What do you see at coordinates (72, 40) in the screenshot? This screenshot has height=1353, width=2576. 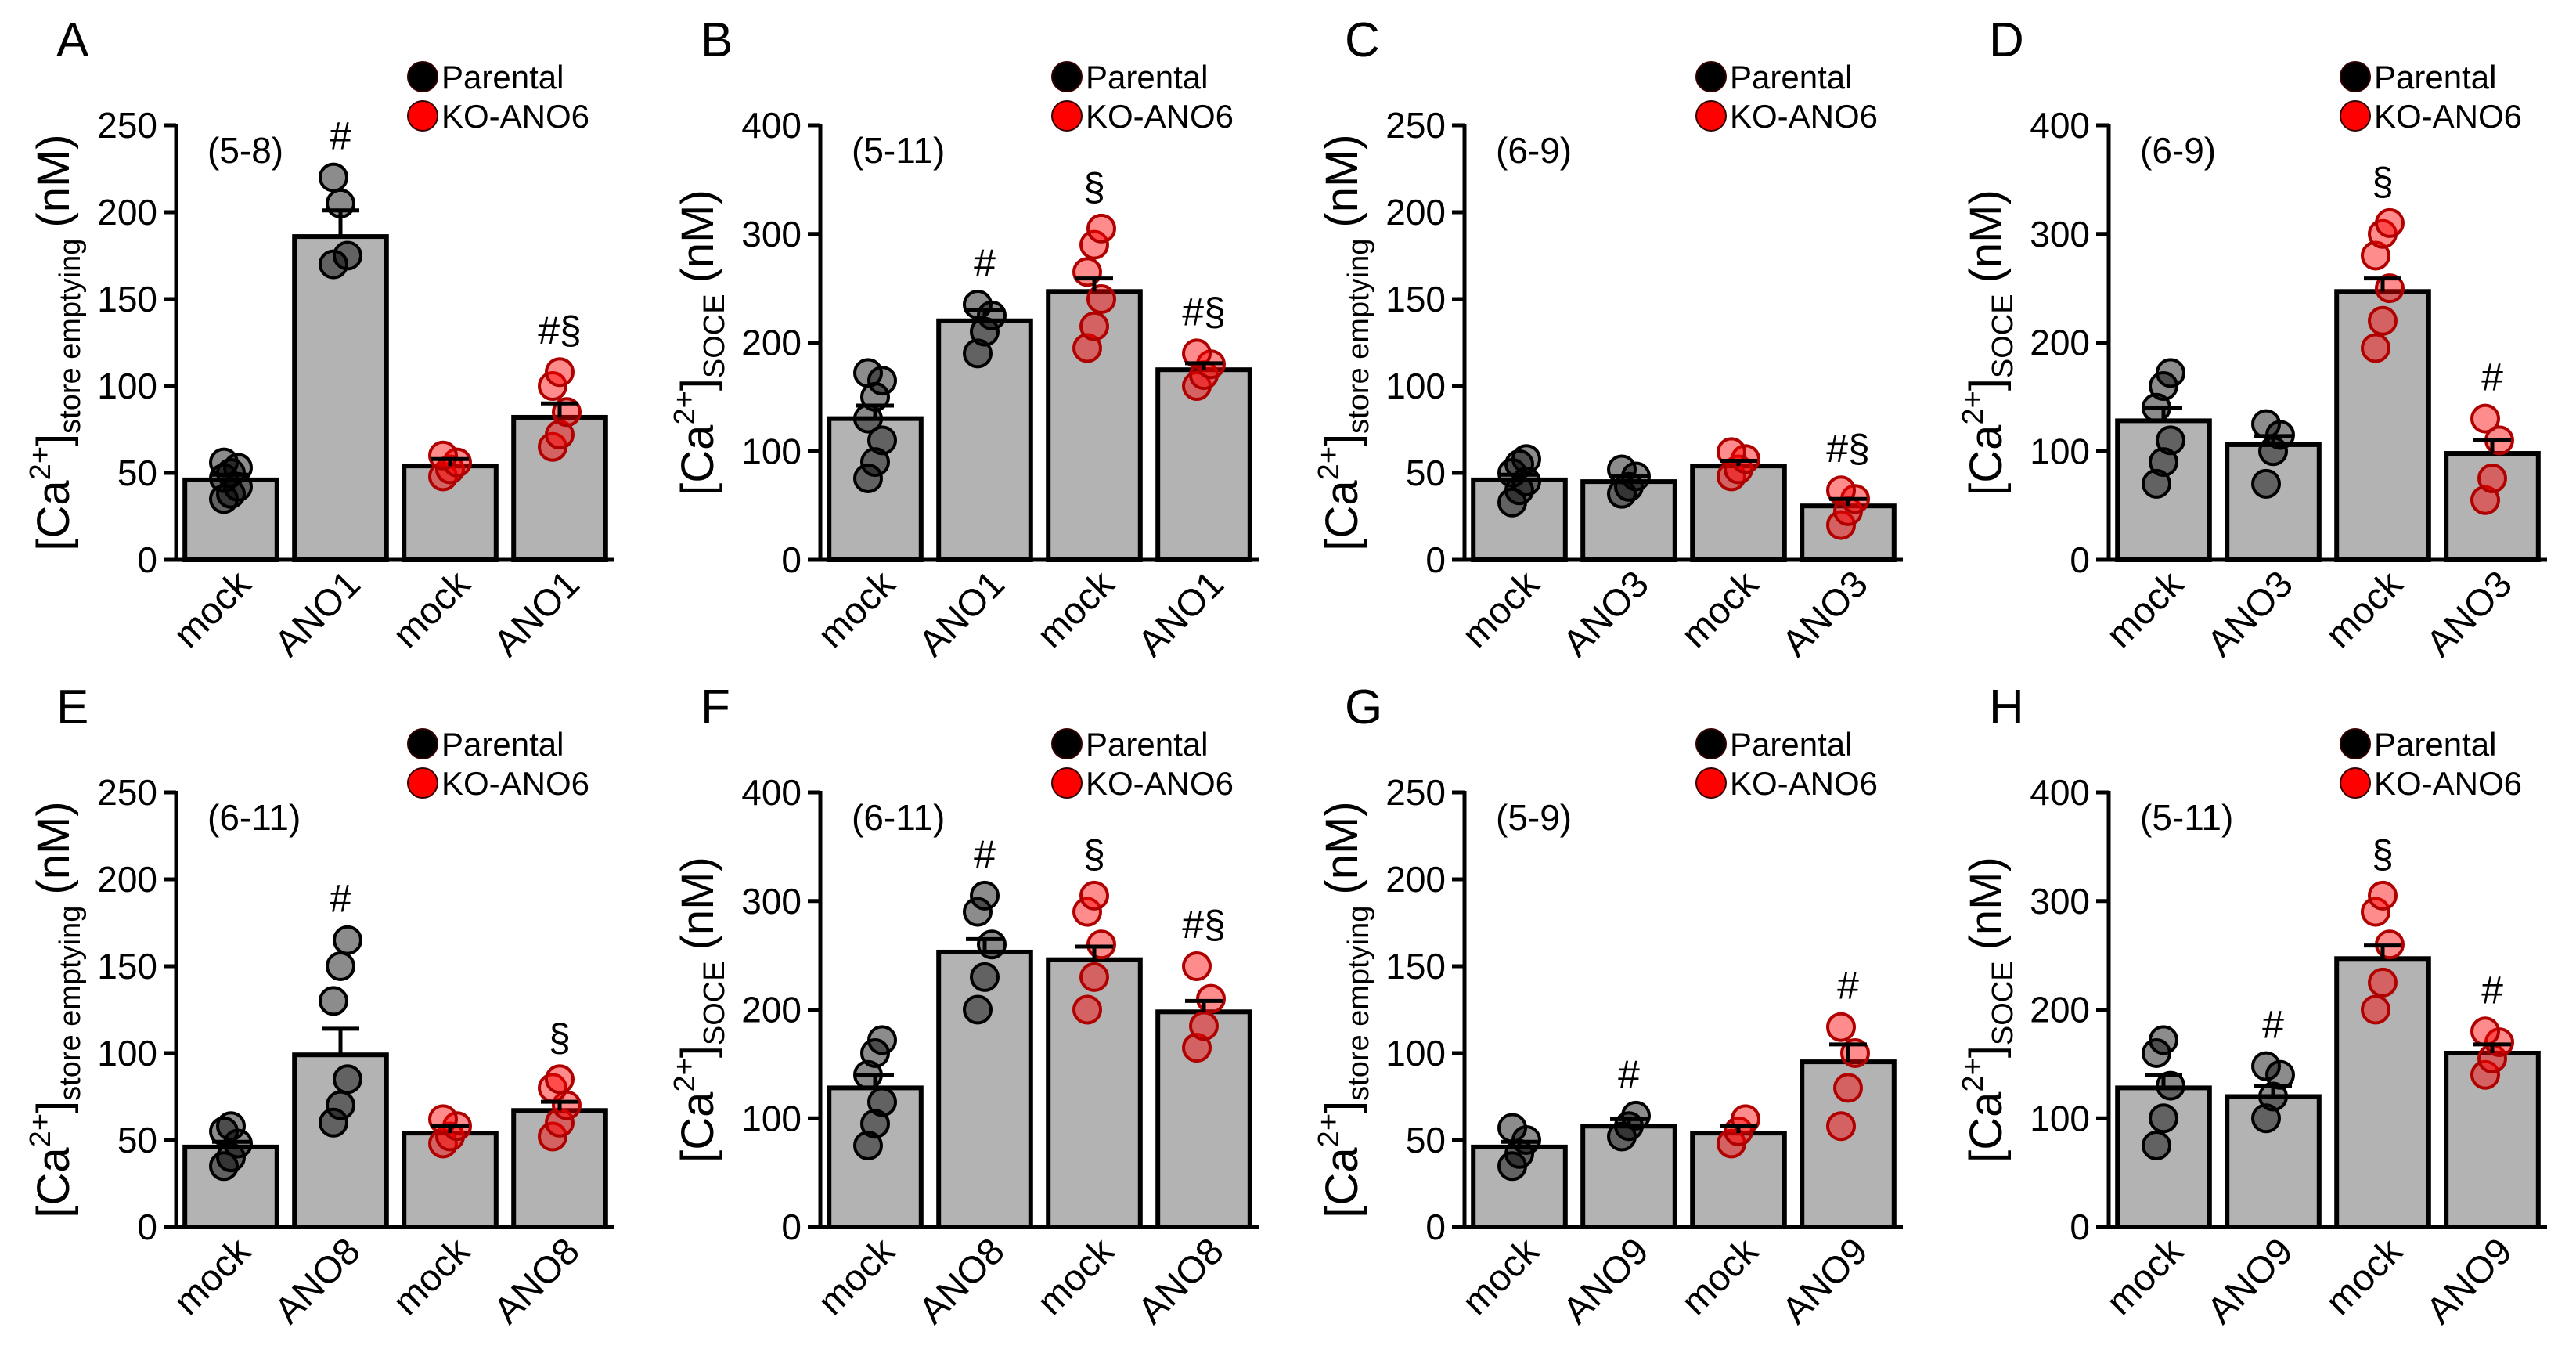 I see `panel-label: A` at bounding box center [72, 40].